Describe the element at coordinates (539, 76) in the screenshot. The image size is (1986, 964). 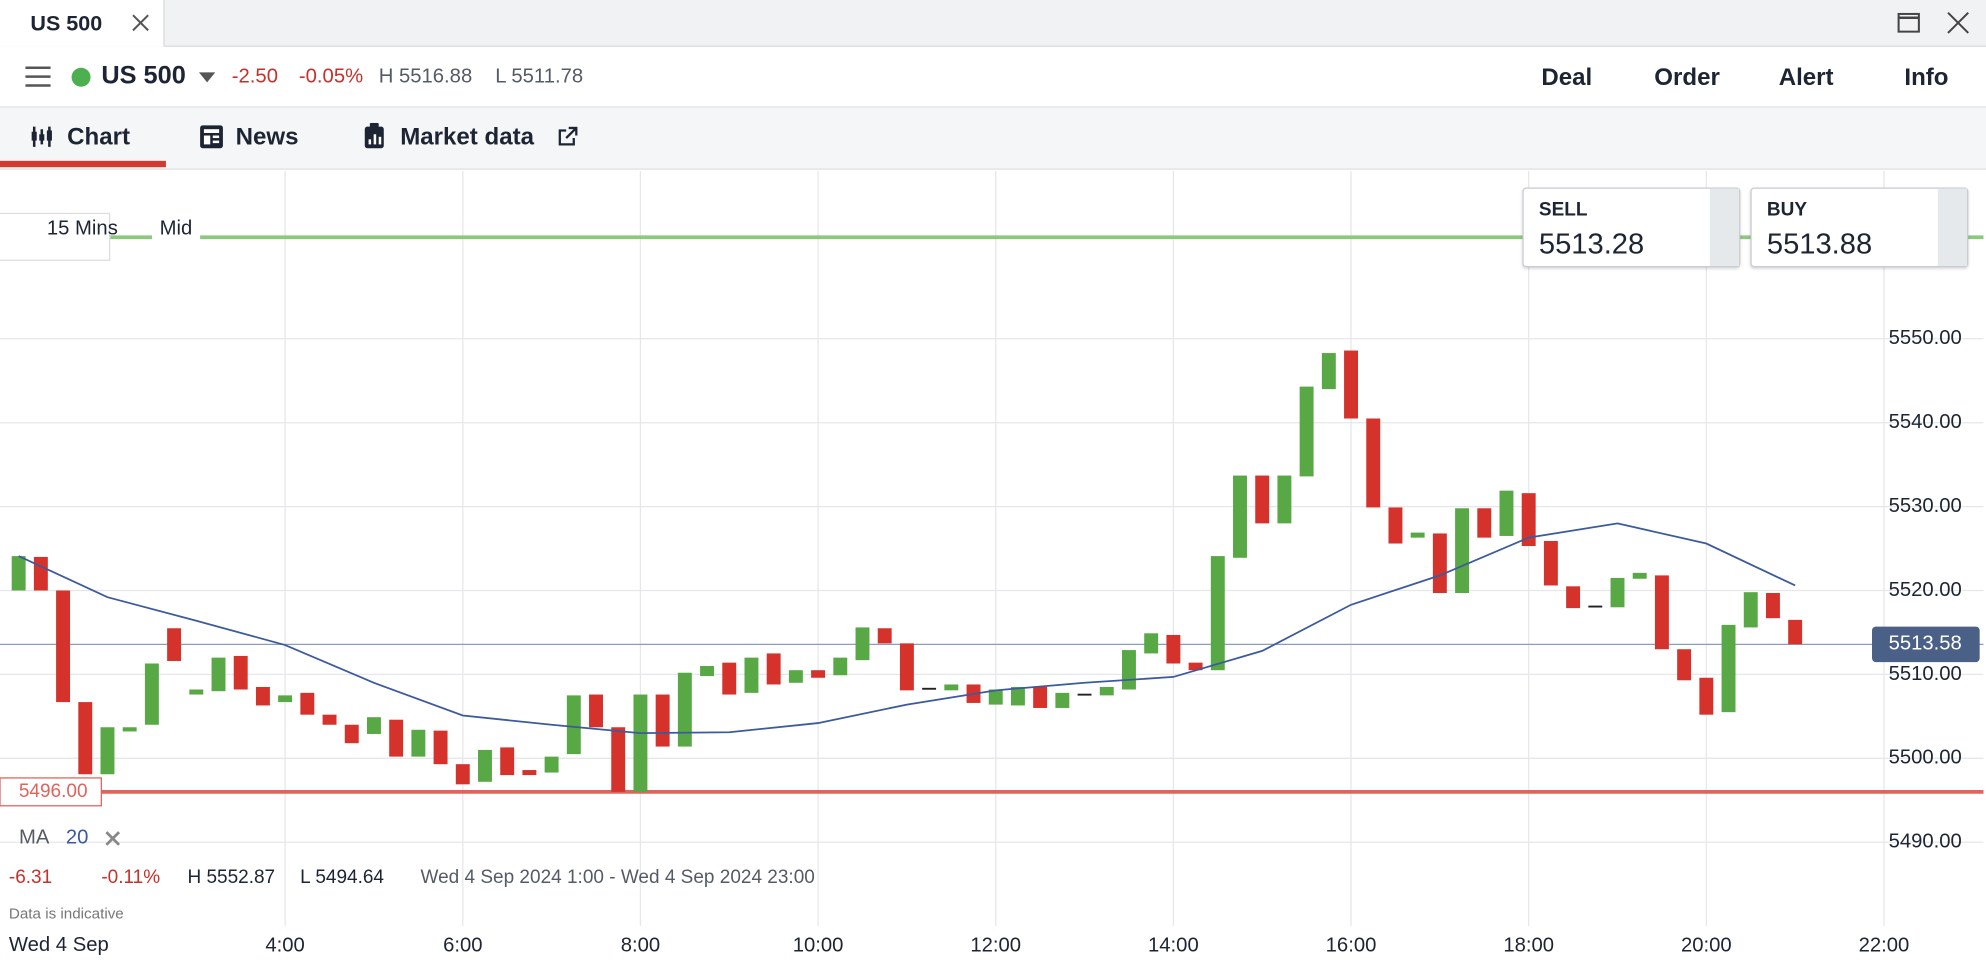
I see `day-low: L 5511.78` at that location.